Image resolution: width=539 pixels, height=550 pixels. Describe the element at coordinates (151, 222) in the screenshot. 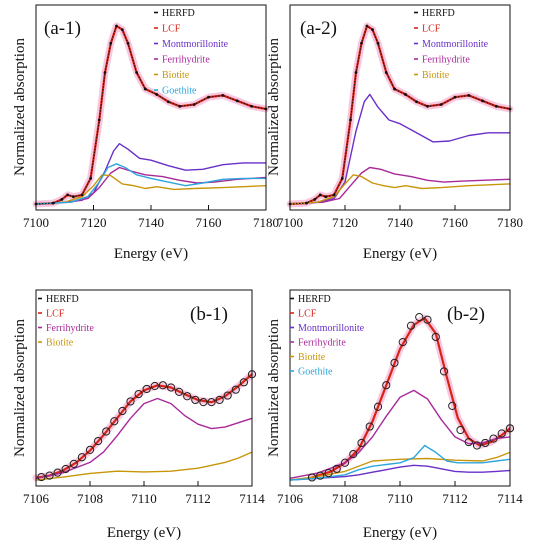

I see `x-tick-label: 7140` at that location.